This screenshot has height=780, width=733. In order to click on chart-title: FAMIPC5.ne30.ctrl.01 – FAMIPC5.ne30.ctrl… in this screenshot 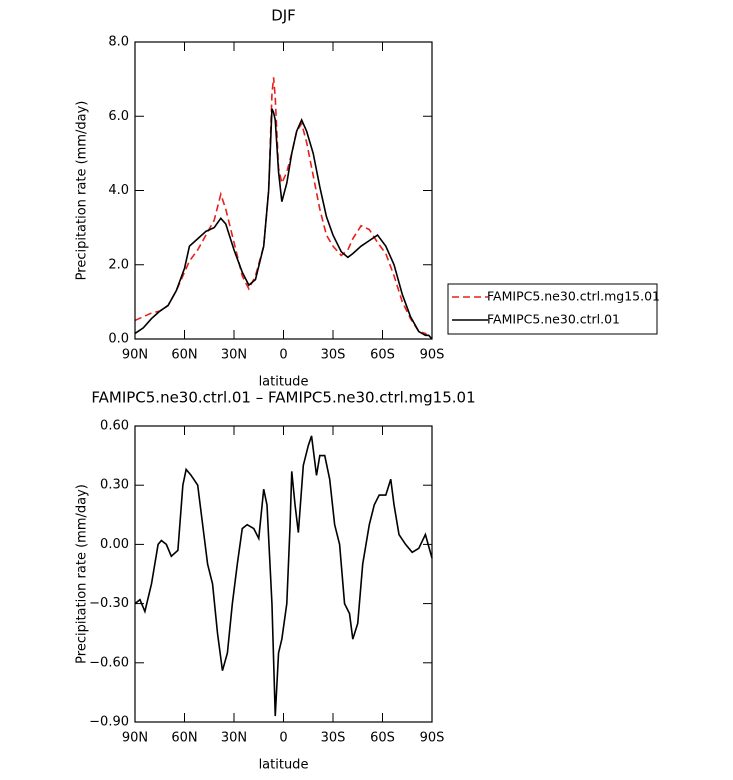, I will do `click(283, 398)`.